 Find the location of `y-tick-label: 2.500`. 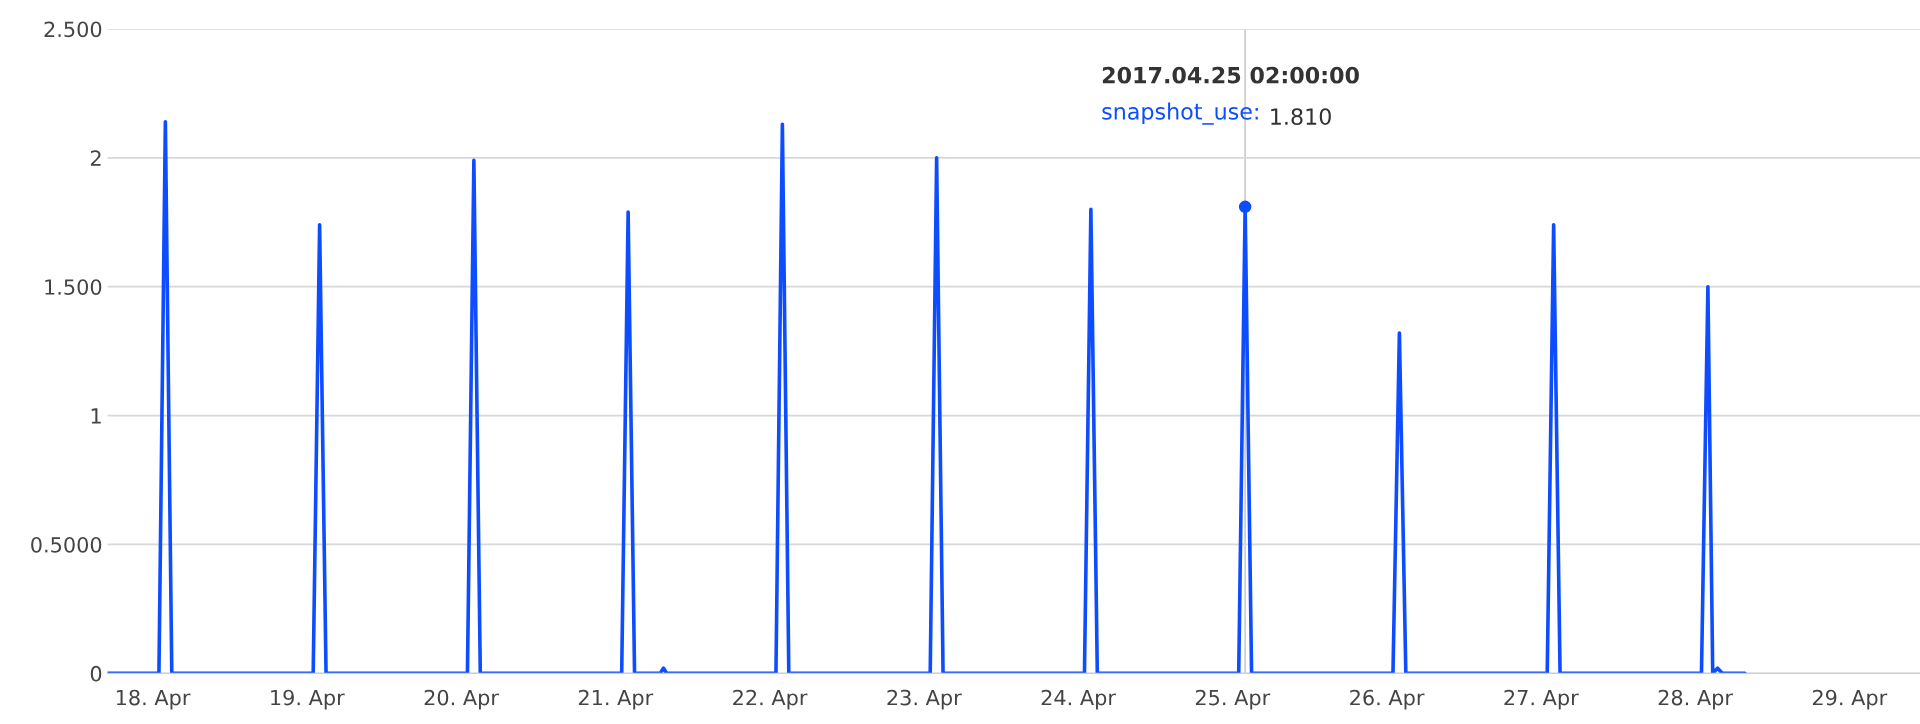

y-tick-label: 2.500 is located at coordinates (73, 29).